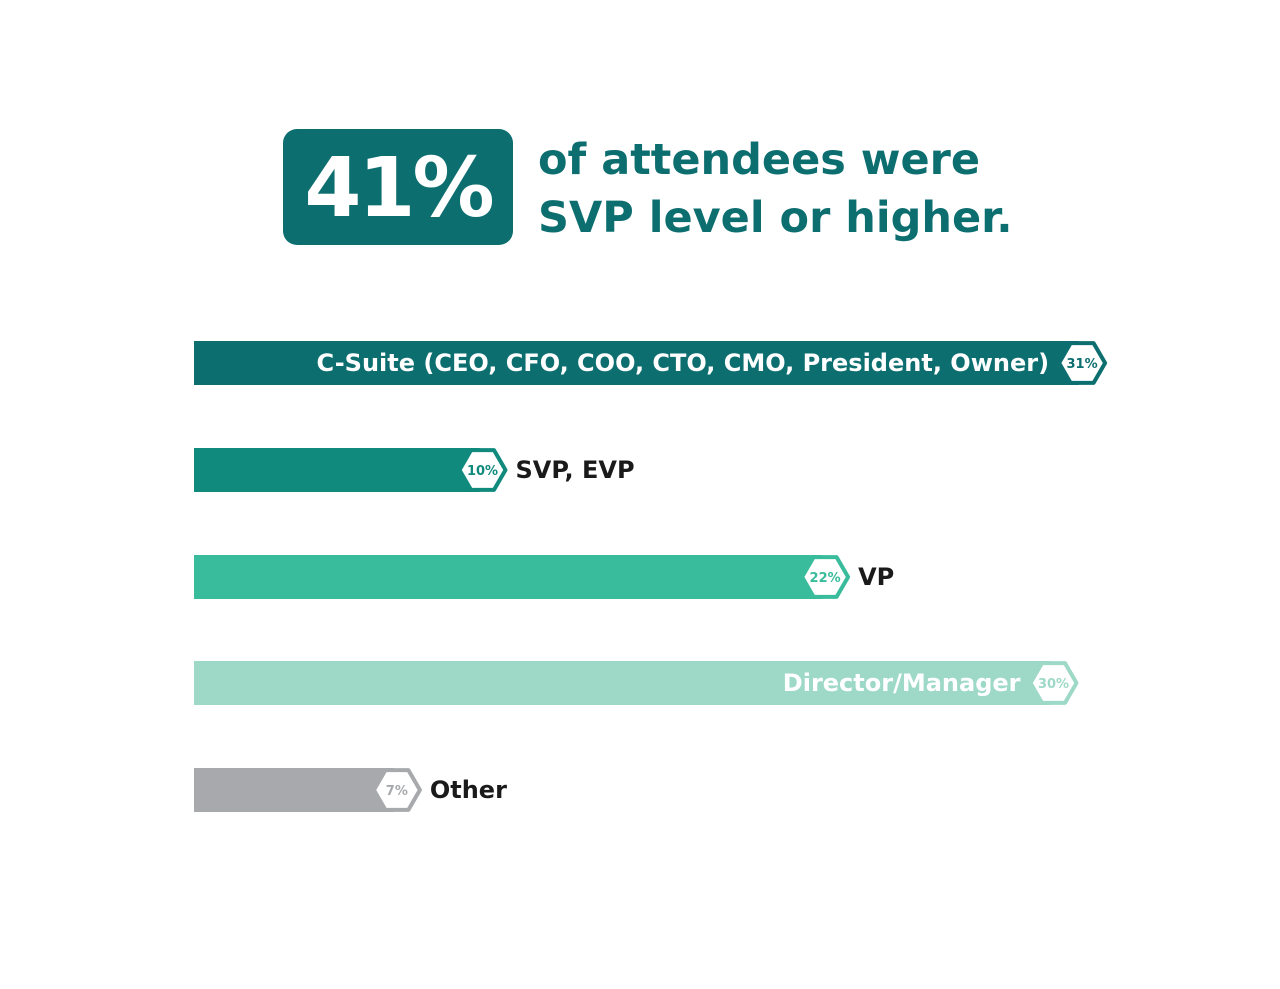  Describe the element at coordinates (575, 470) in the screenshot. I see `category-label-1: SVP, EVP` at that location.